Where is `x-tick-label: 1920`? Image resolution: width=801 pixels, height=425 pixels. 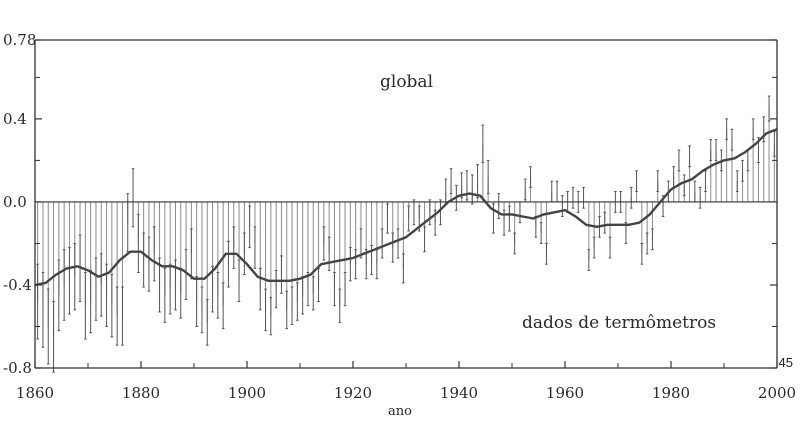 x-tick-label: 1920 is located at coordinates (353, 393).